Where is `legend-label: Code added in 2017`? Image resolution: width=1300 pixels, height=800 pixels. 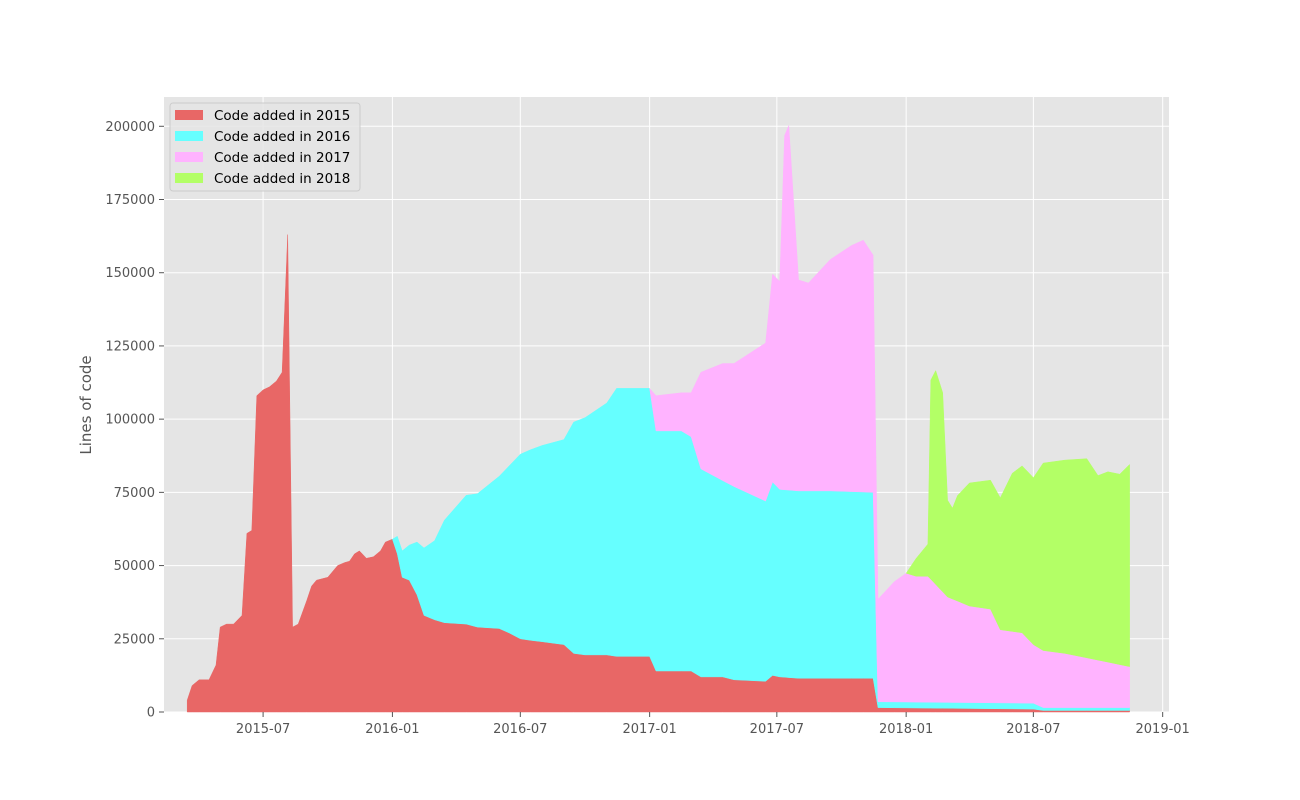
legend-label: Code added in 2017 is located at coordinates (282, 158).